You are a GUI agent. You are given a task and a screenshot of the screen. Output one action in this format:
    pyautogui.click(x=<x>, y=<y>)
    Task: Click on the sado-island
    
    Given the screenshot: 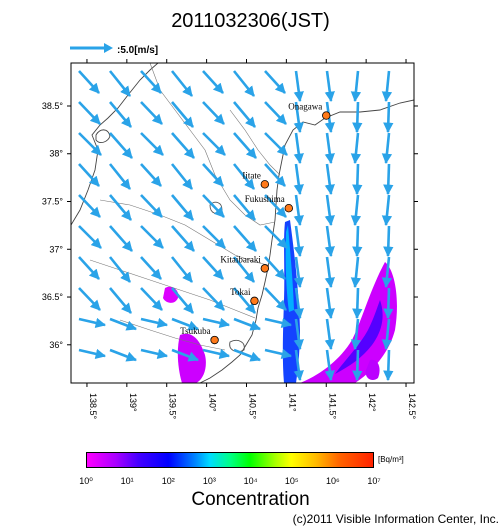 What is the action you would take?
    pyautogui.click(x=103, y=136)
    